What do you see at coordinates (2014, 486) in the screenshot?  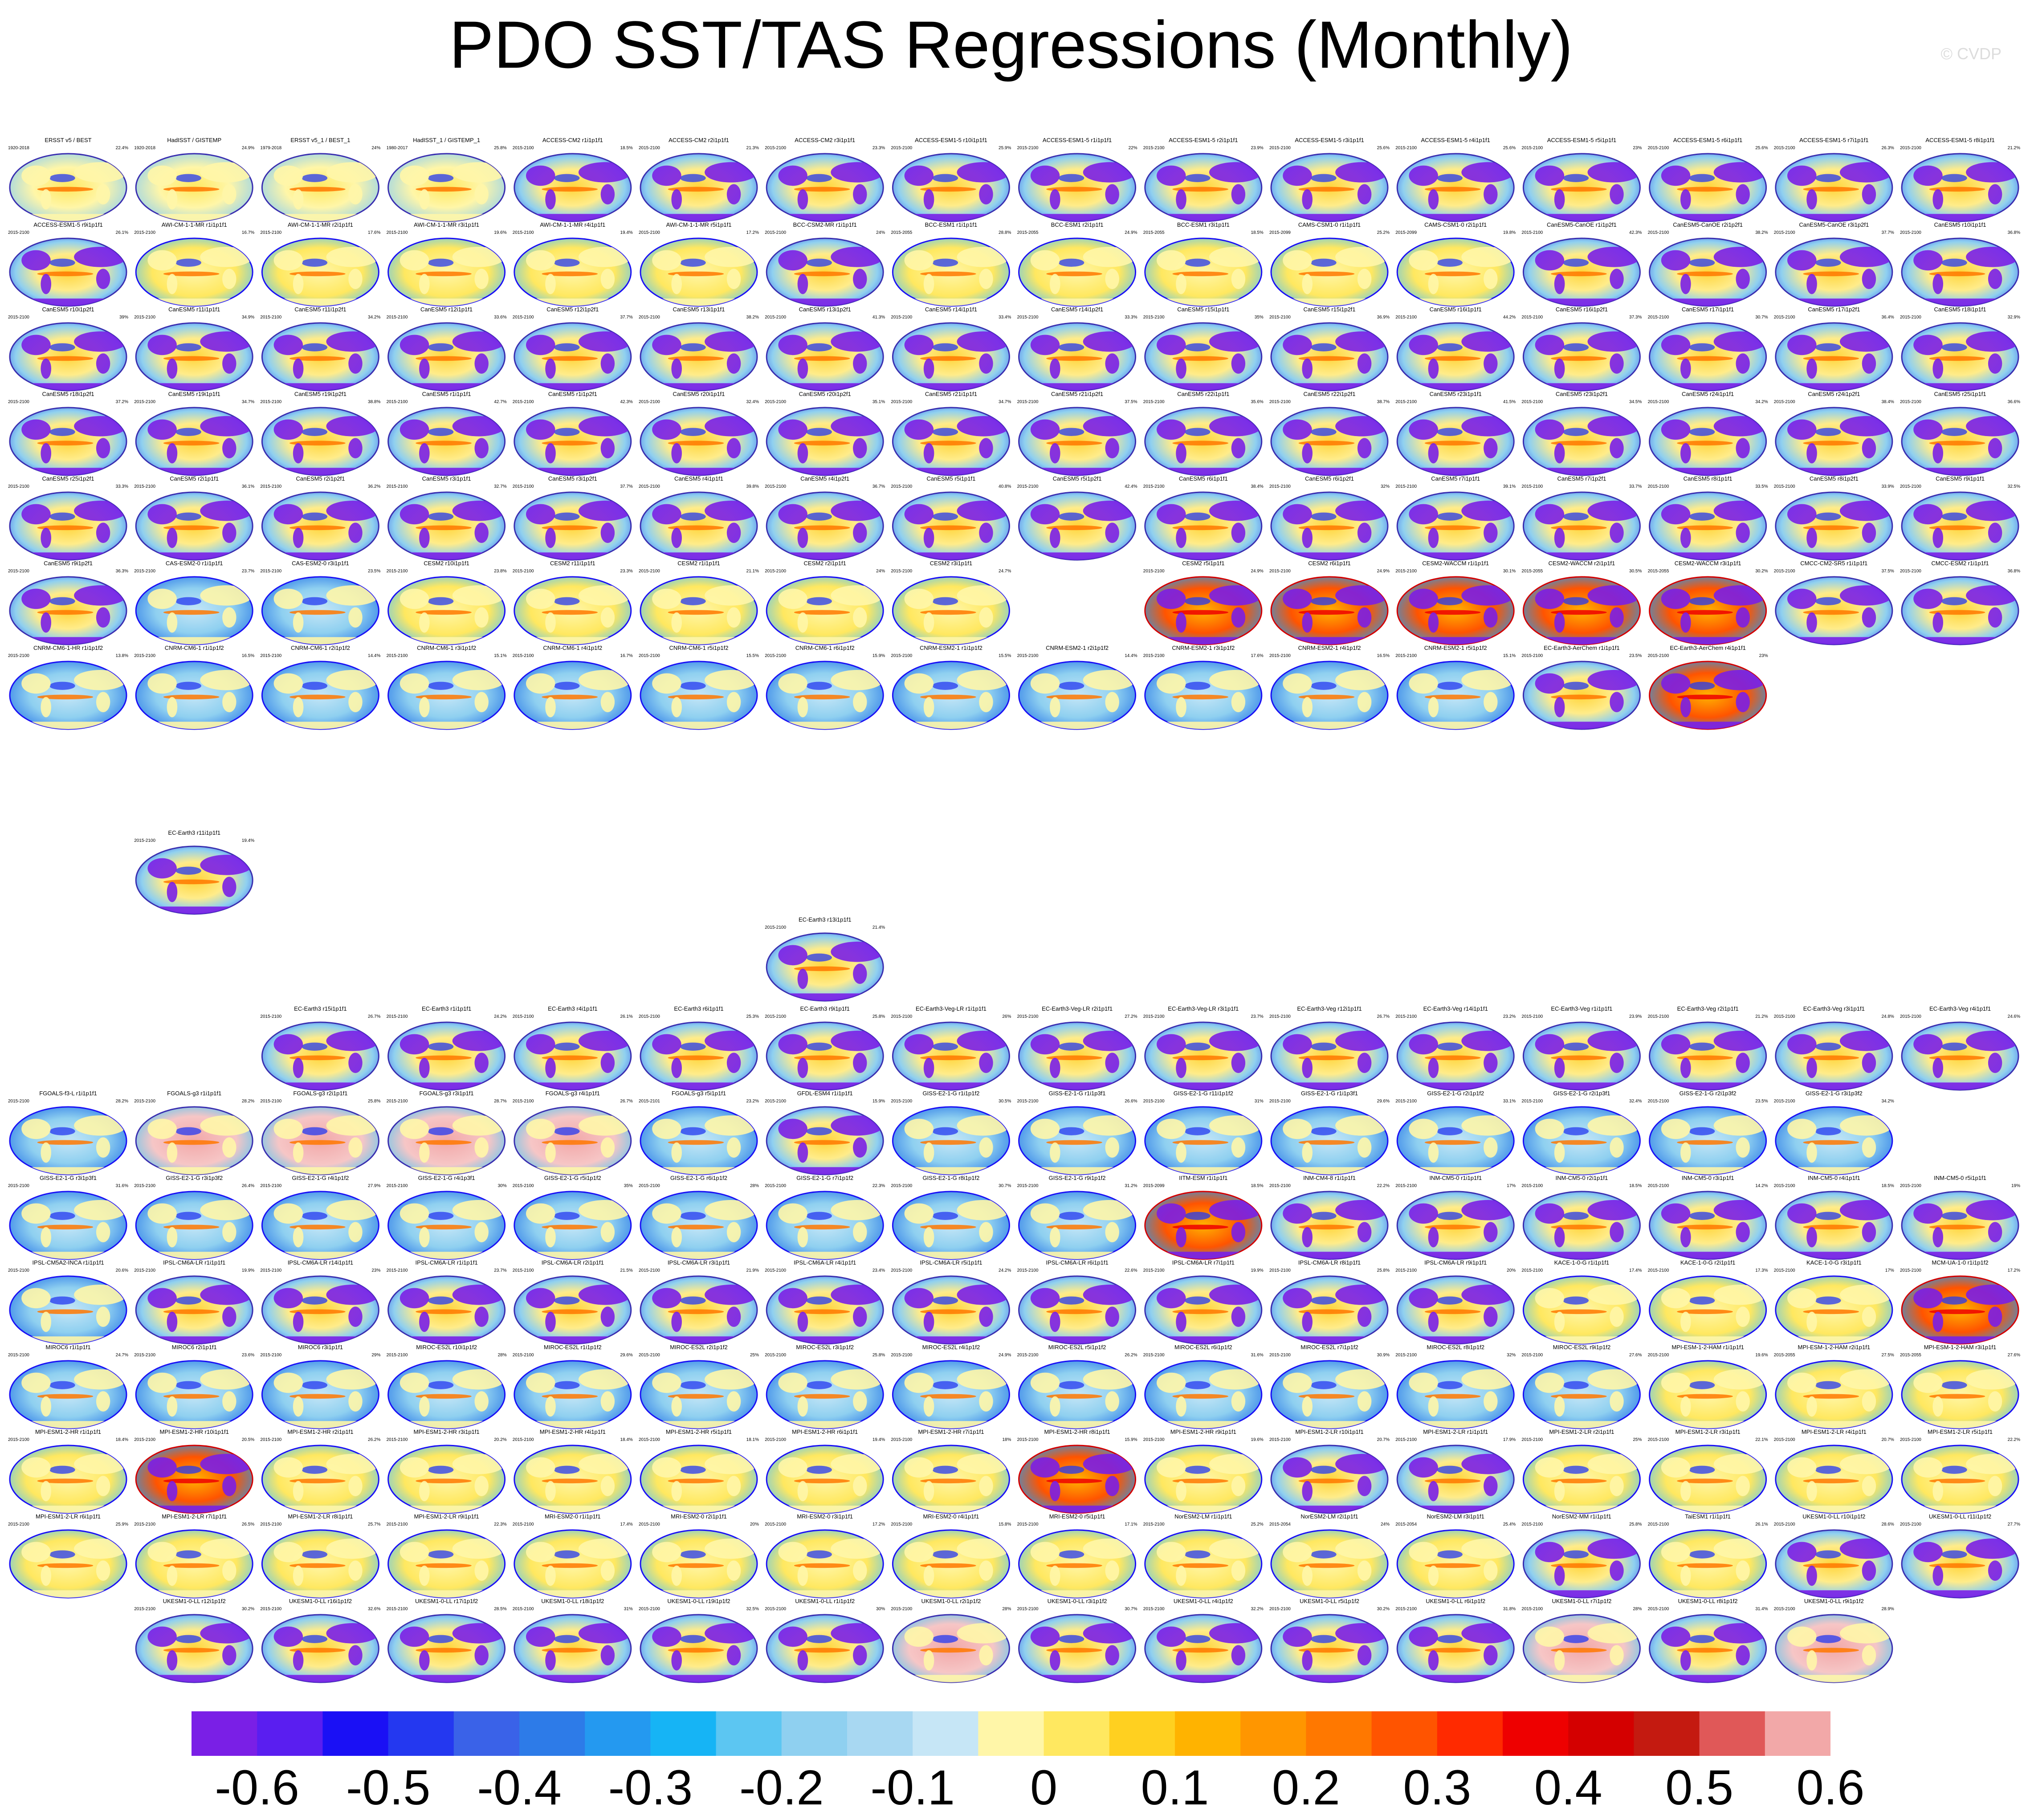 I see `panel-variance-pct: 32.5%` at bounding box center [2014, 486].